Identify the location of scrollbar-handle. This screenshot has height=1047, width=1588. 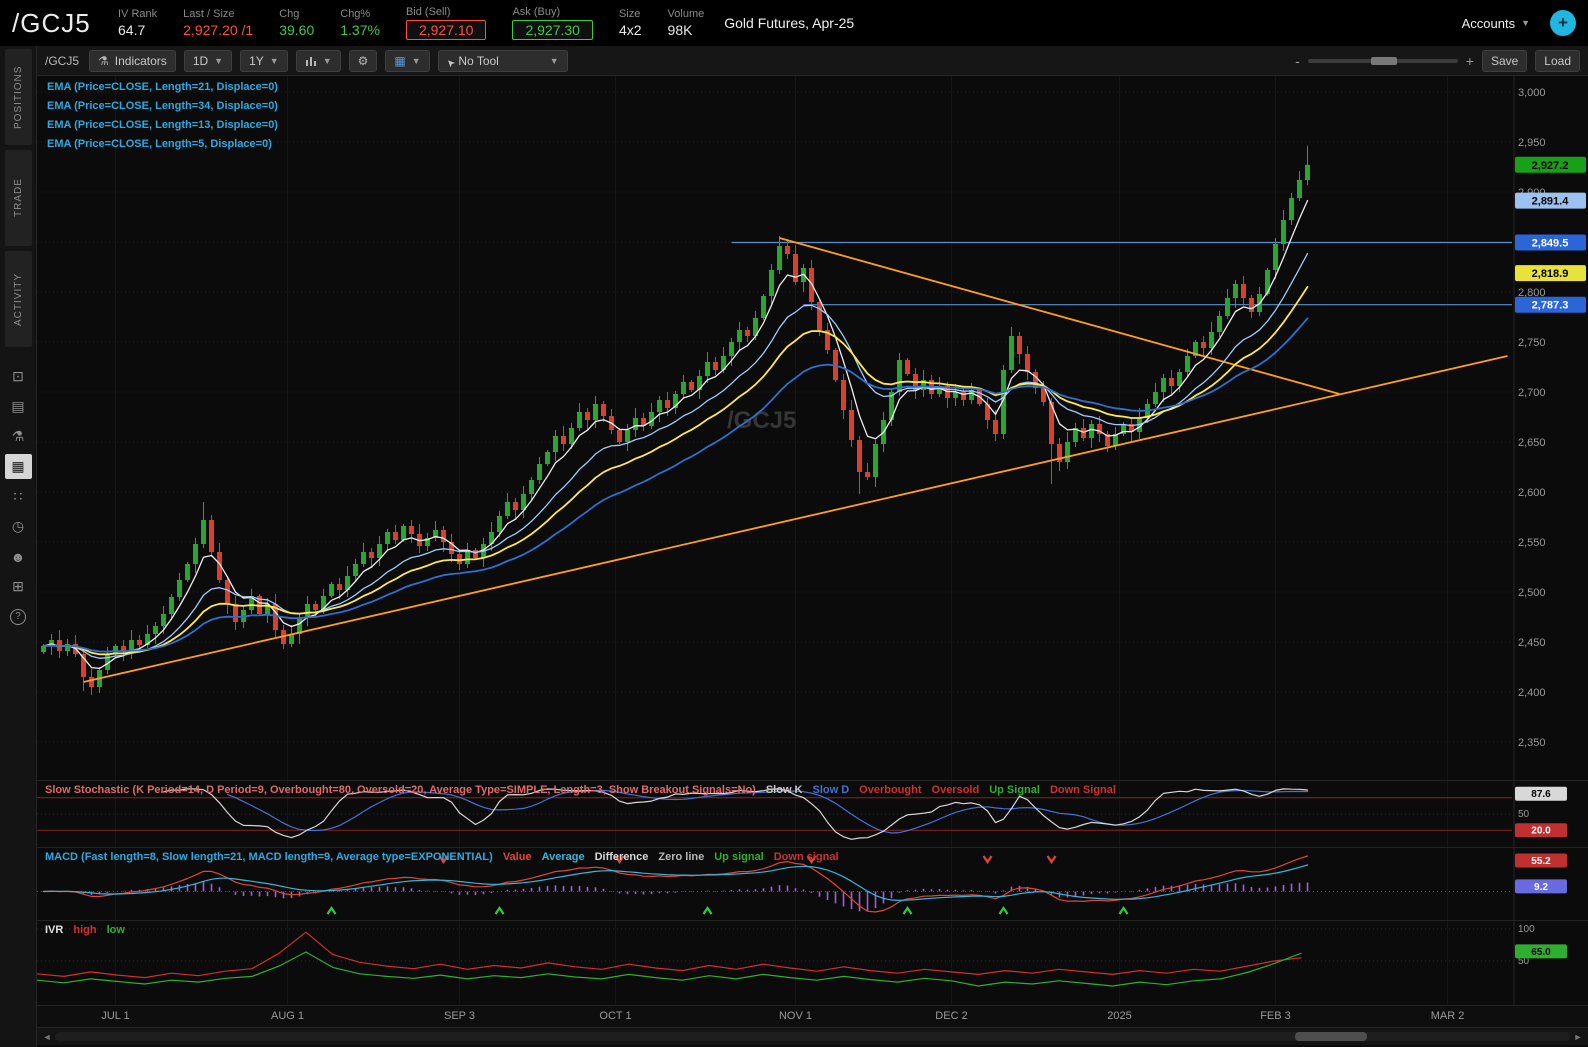
(1331, 1036).